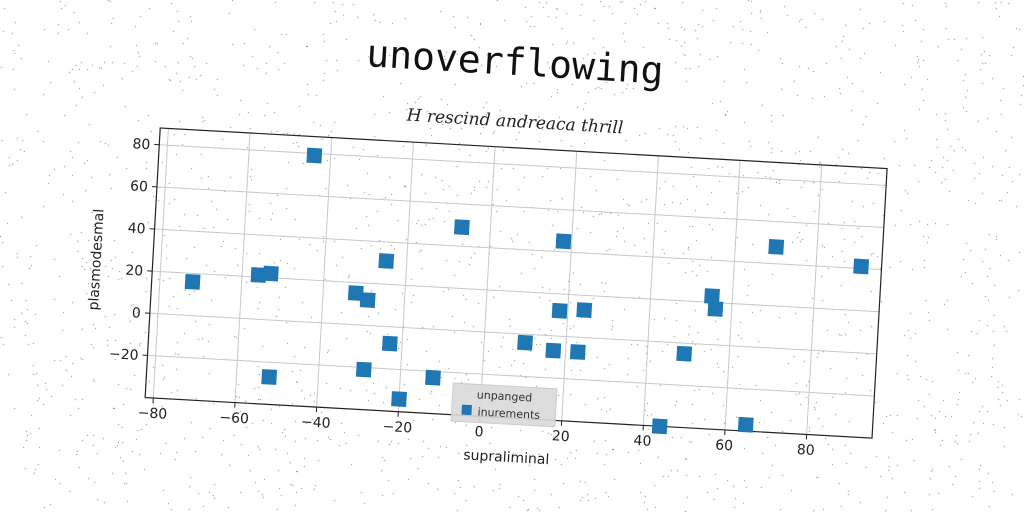  What do you see at coordinates (508, 413) in the screenshot?
I see `legend-entry-inurements: inurements` at bounding box center [508, 413].